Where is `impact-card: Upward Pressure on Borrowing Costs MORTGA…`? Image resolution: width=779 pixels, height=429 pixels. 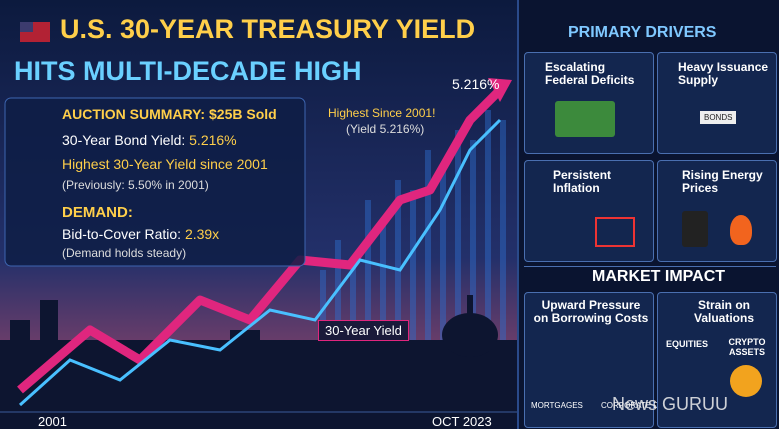
impact-card: Upward Pressure on Borrowing Costs MORTGA… is located at coordinates (599, 360).